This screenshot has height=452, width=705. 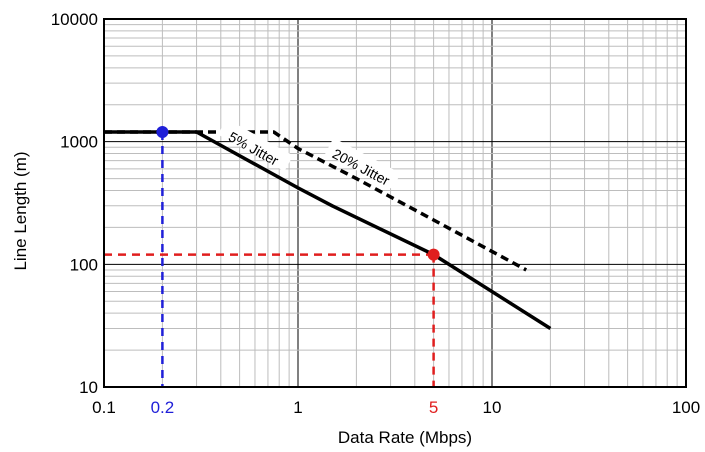 I want to click on y-tick-label: 100, so click(x=84, y=264).